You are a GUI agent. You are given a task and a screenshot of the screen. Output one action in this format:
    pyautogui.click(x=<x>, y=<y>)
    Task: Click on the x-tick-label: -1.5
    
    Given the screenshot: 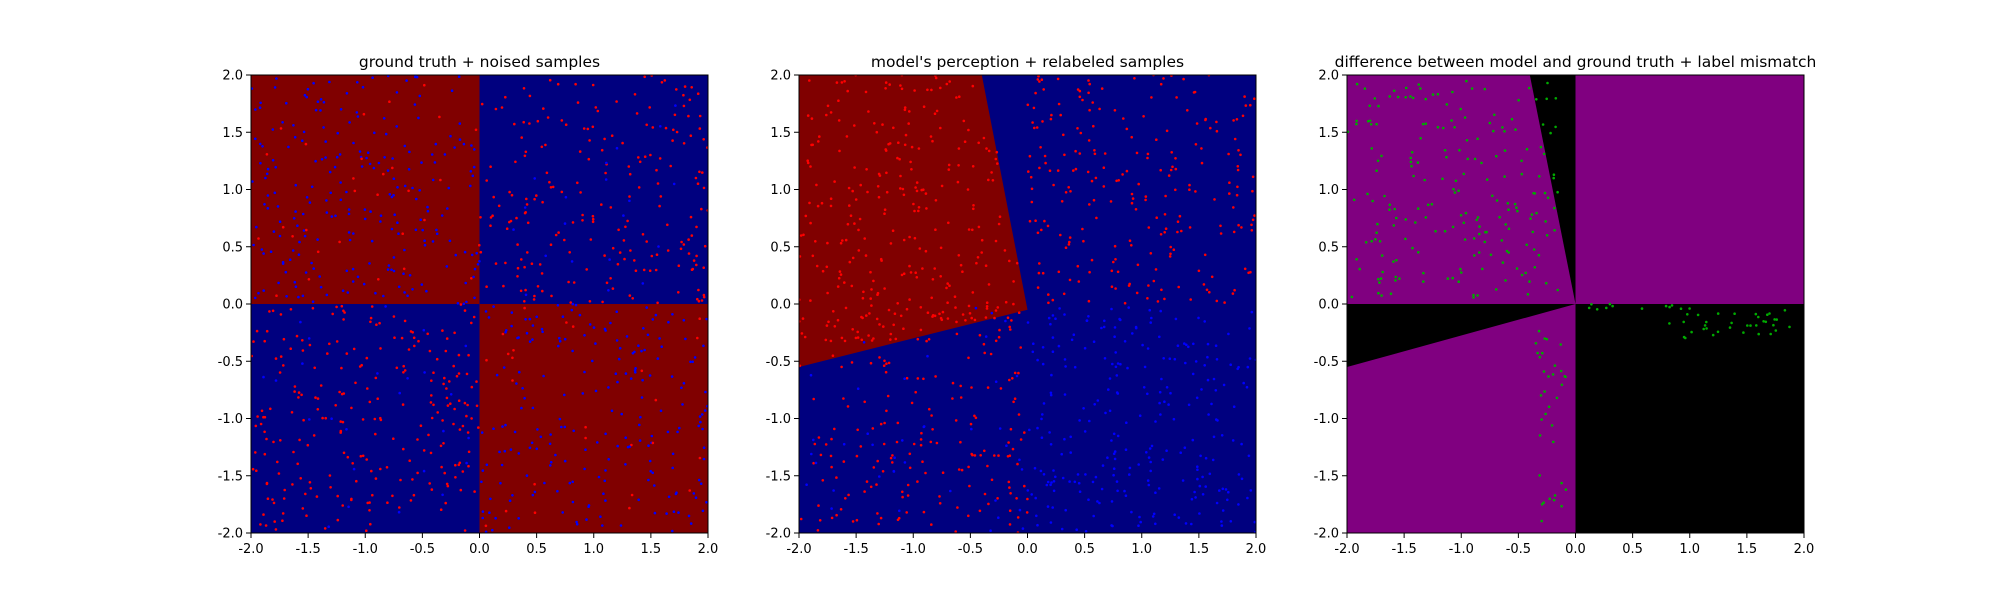 What is the action you would take?
    pyautogui.click(x=1403, y=549)
    